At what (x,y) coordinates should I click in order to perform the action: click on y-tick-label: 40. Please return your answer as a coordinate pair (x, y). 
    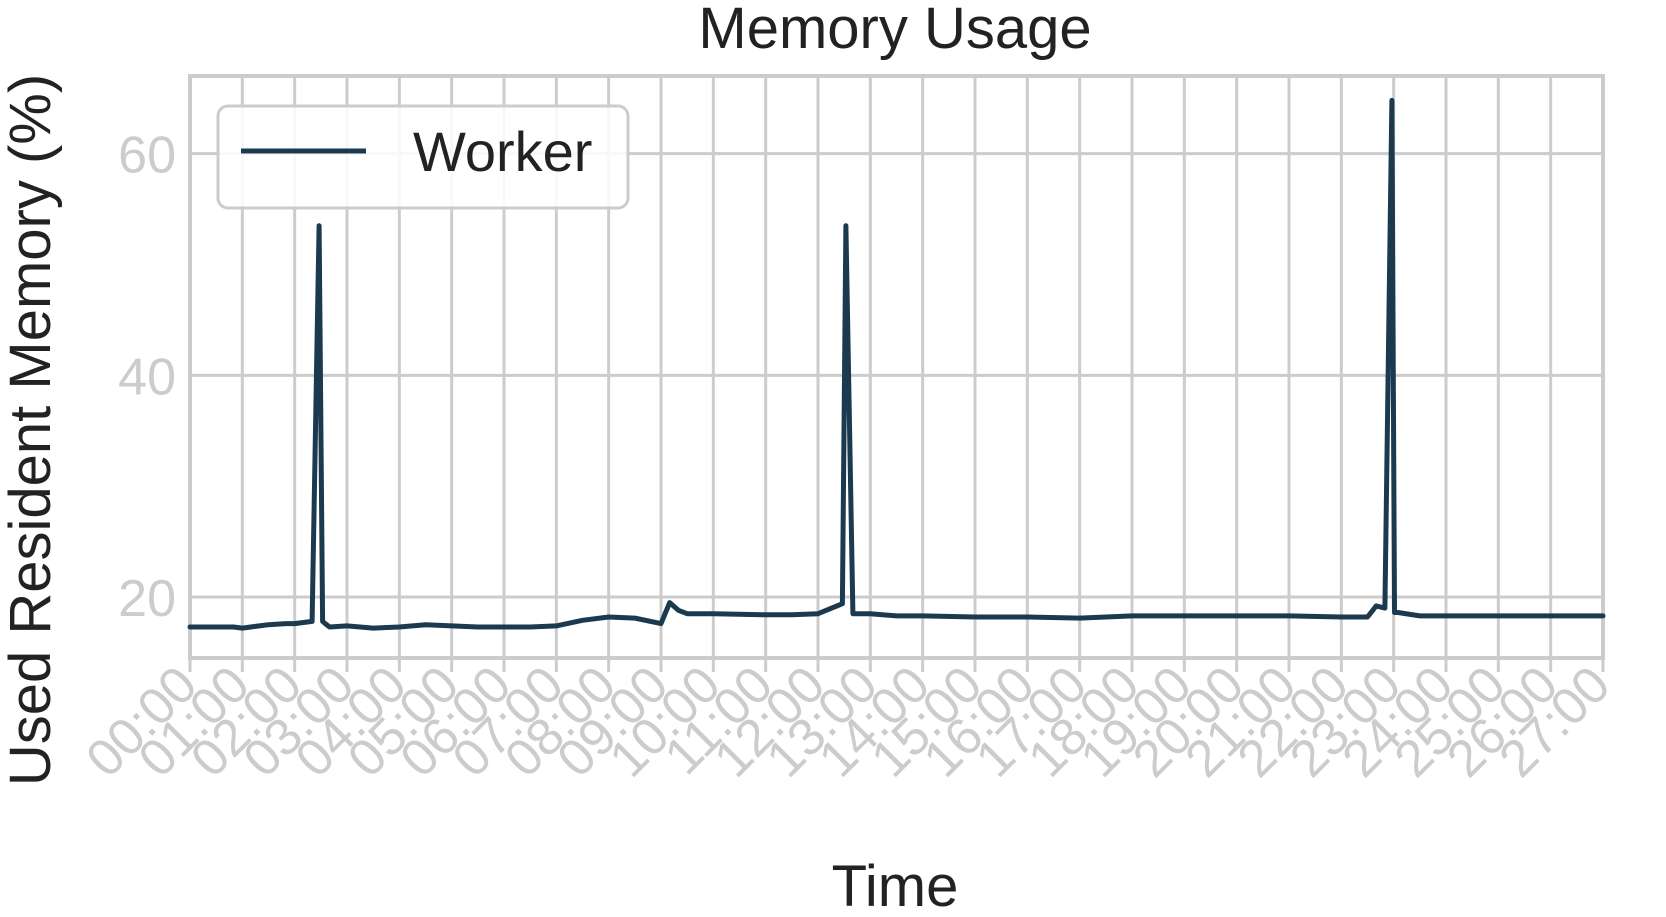
    Looking at the image, I should click on (147, 377).